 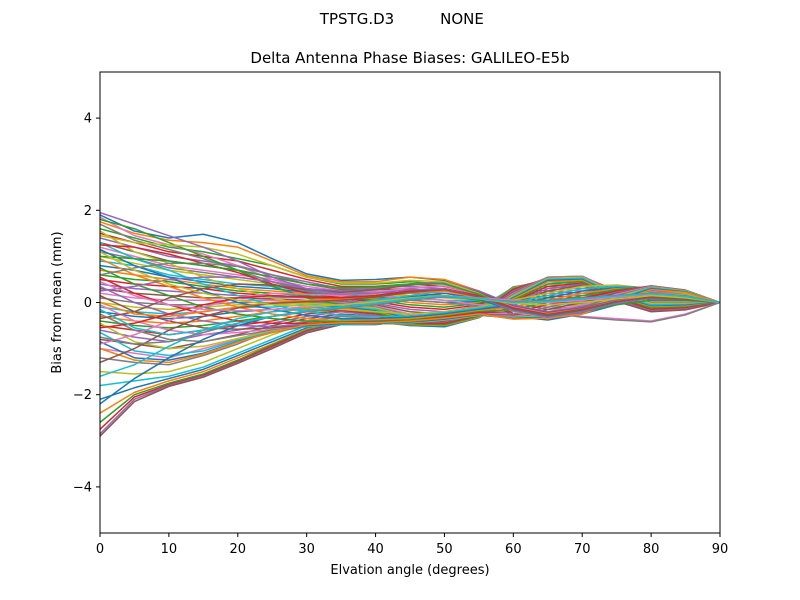 What do you see at coordinates (100, 549) in the screenshot?
I see `x-tick-label: 0` at bounding box center [100, 549].